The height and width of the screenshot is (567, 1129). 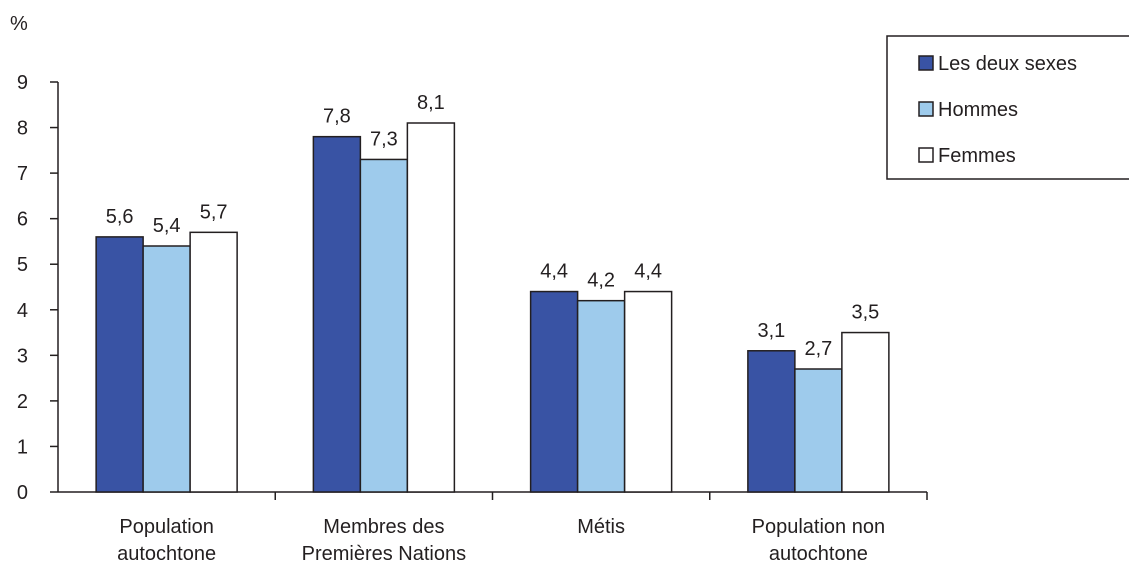 I want to click on data-label: 3,5, so click(x=865, y=313).